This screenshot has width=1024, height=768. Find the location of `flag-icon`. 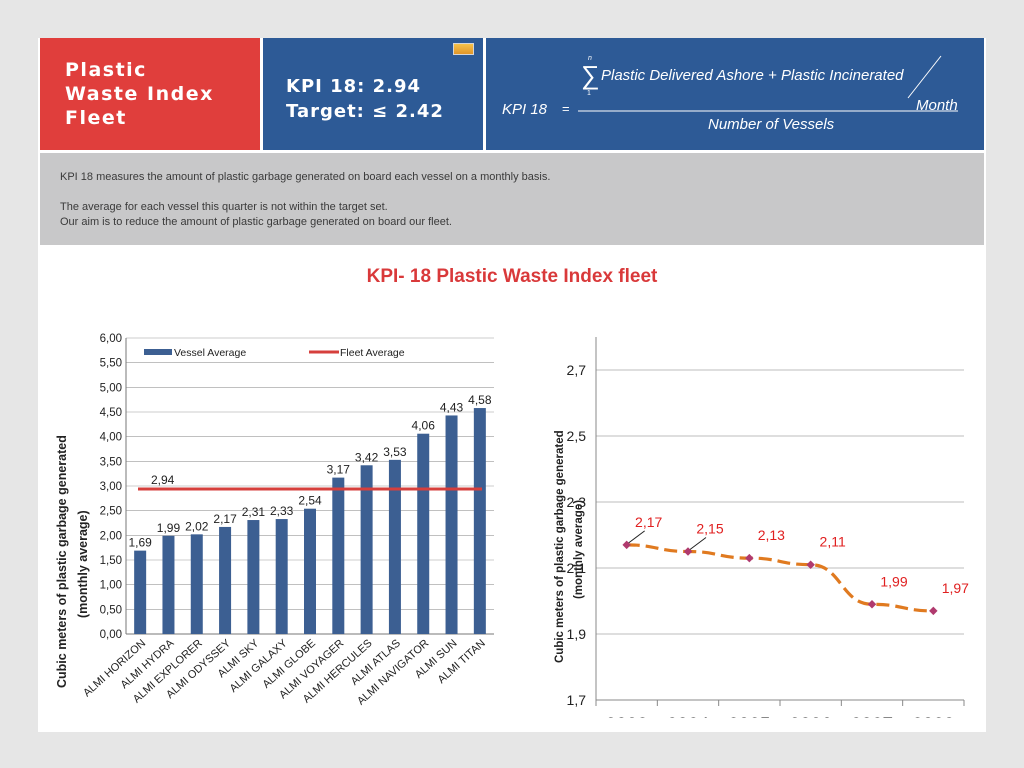

flag-icon is located at coordinates (463, 49).